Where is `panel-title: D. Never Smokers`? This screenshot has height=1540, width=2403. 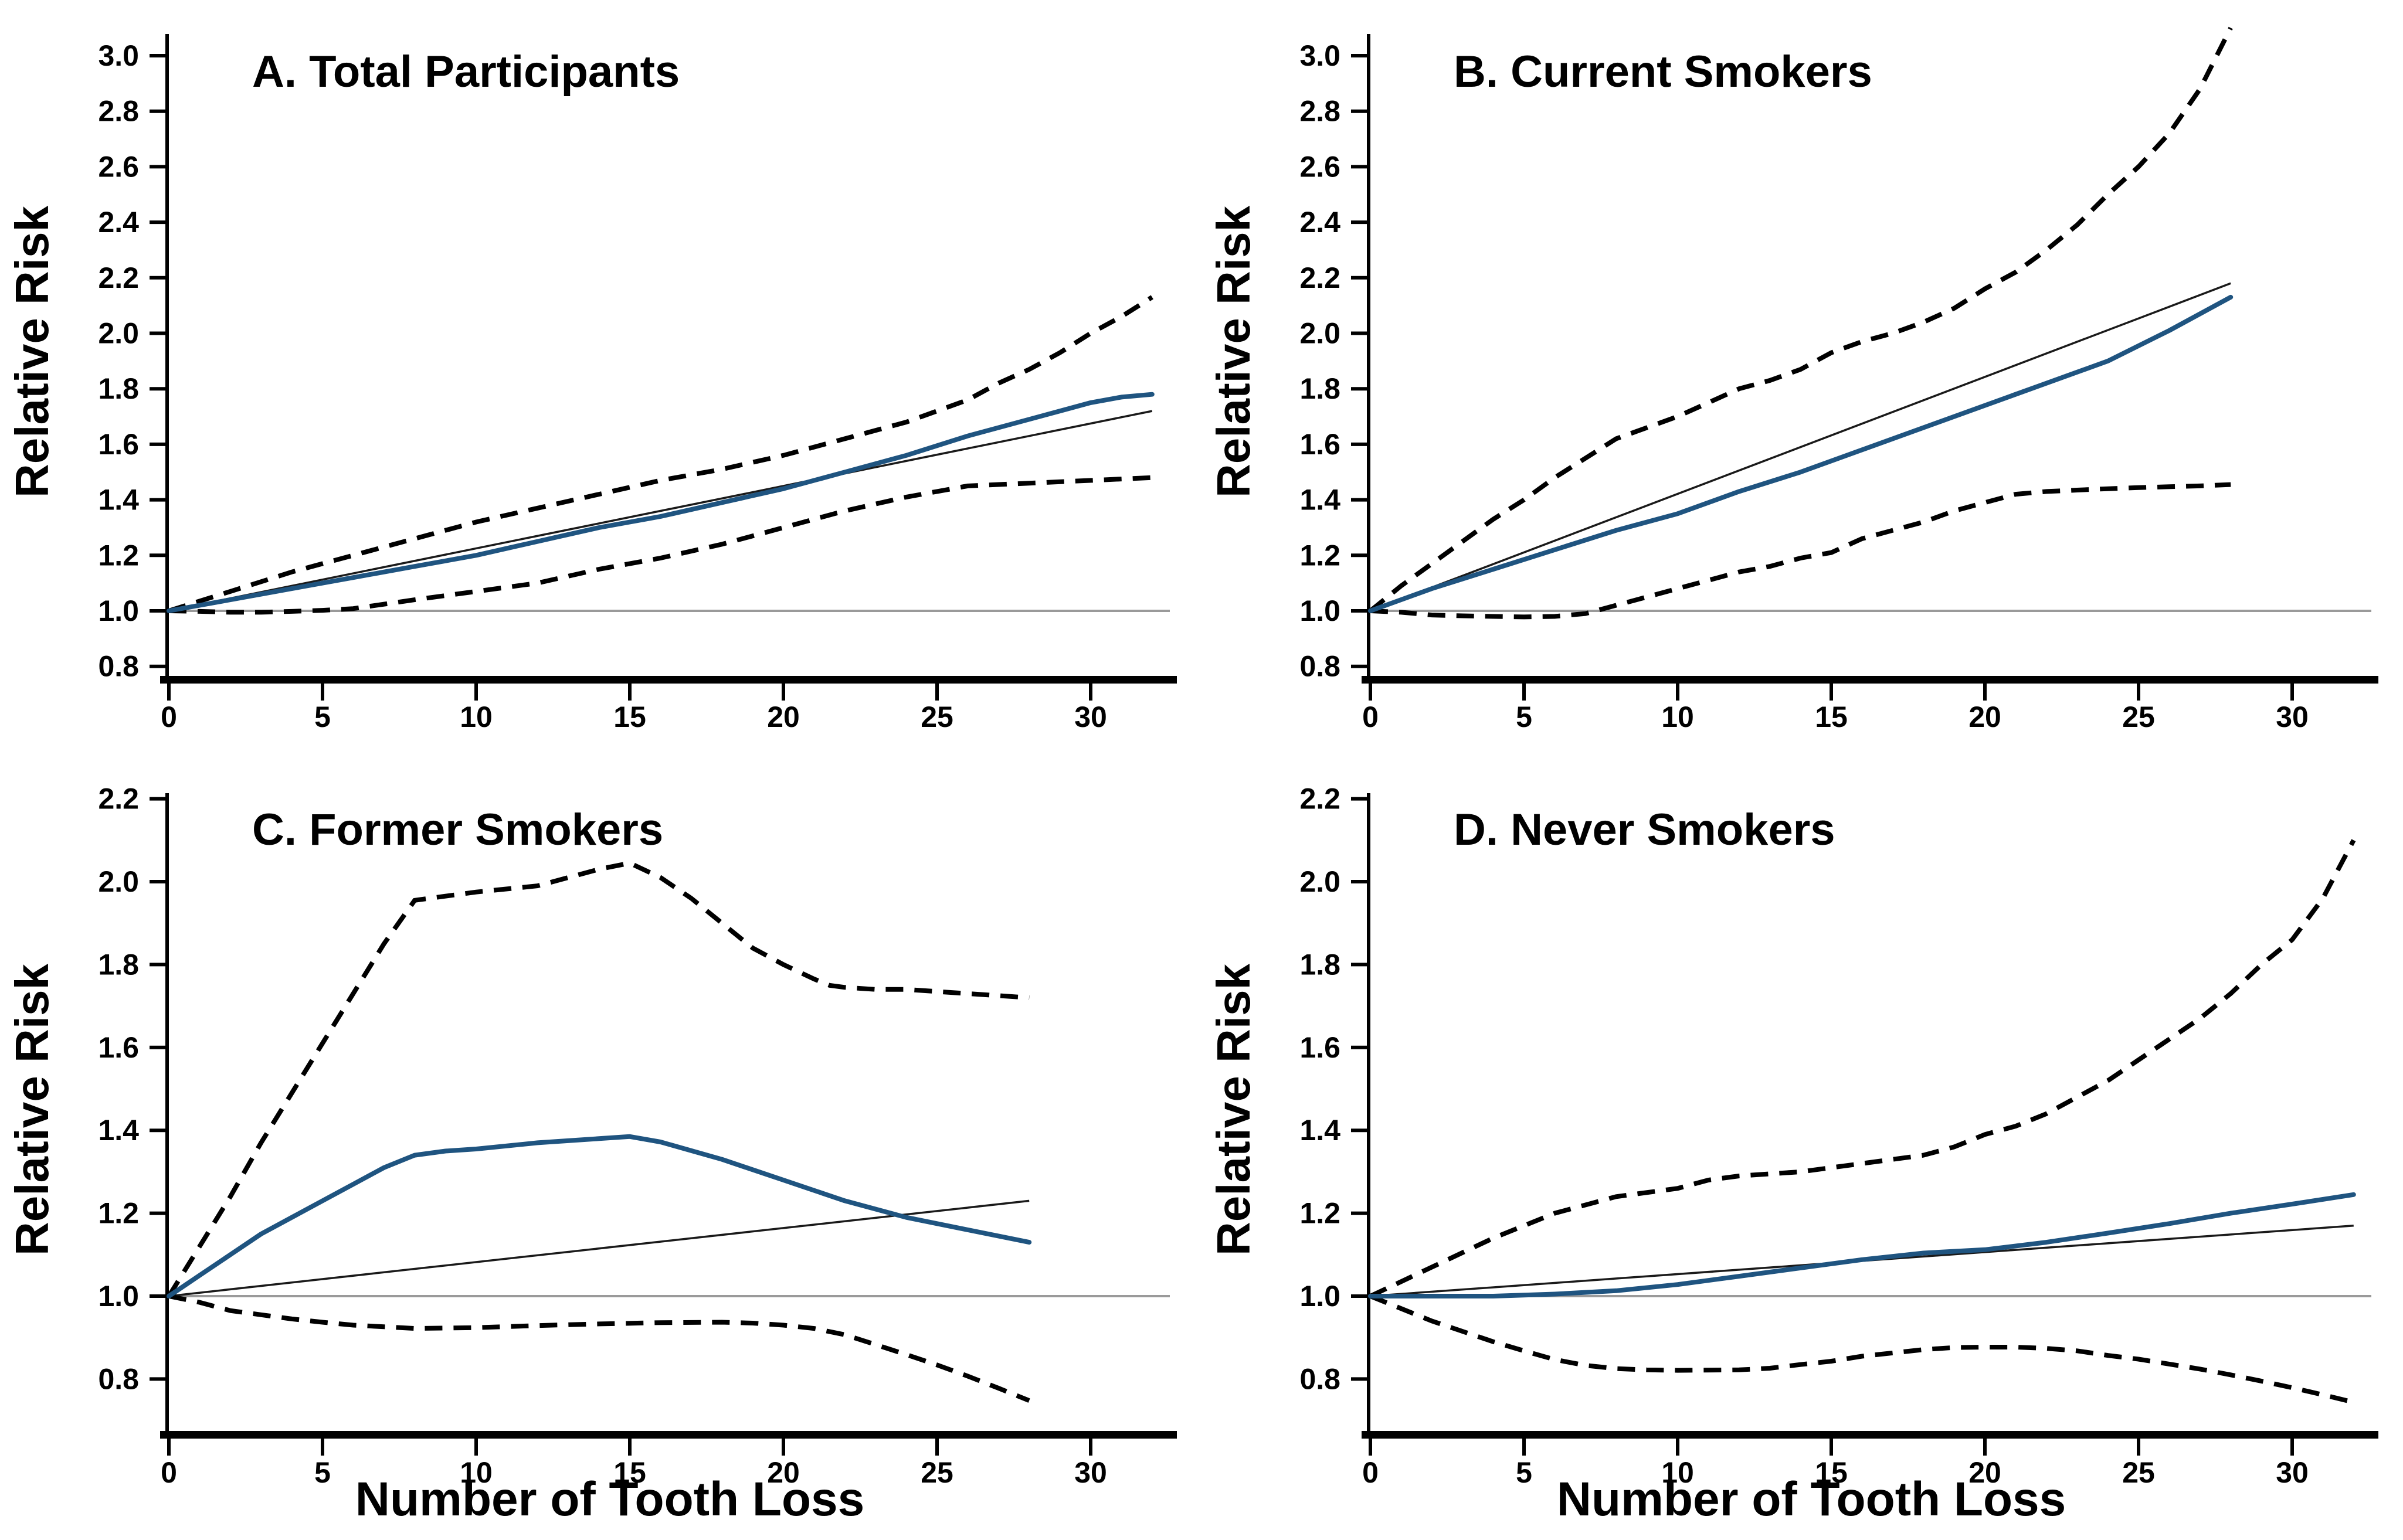 panel-title: D. Never Smokers is located at coordinates (1644, 830).